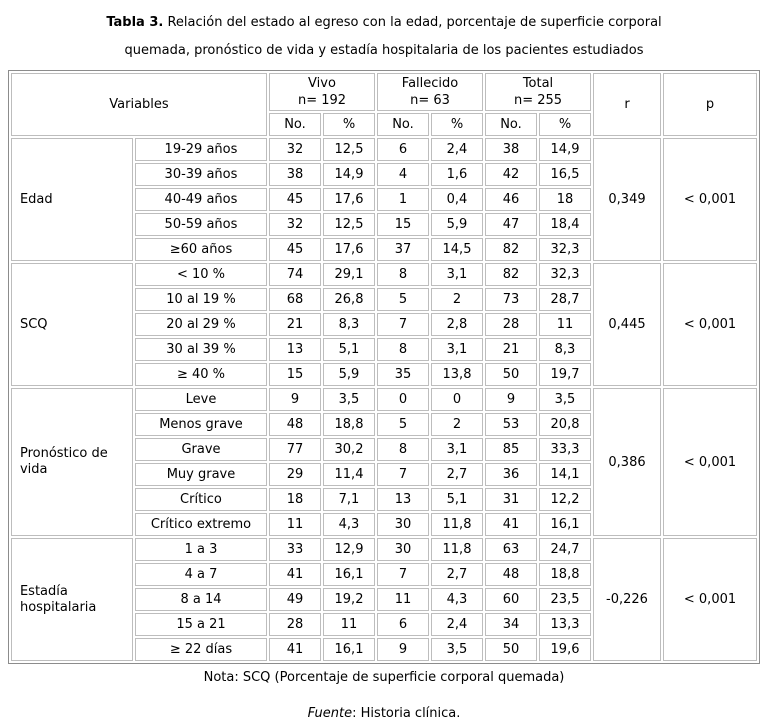 The image size is (768, 721). I want to click on header-r: r, so click(627, 104).